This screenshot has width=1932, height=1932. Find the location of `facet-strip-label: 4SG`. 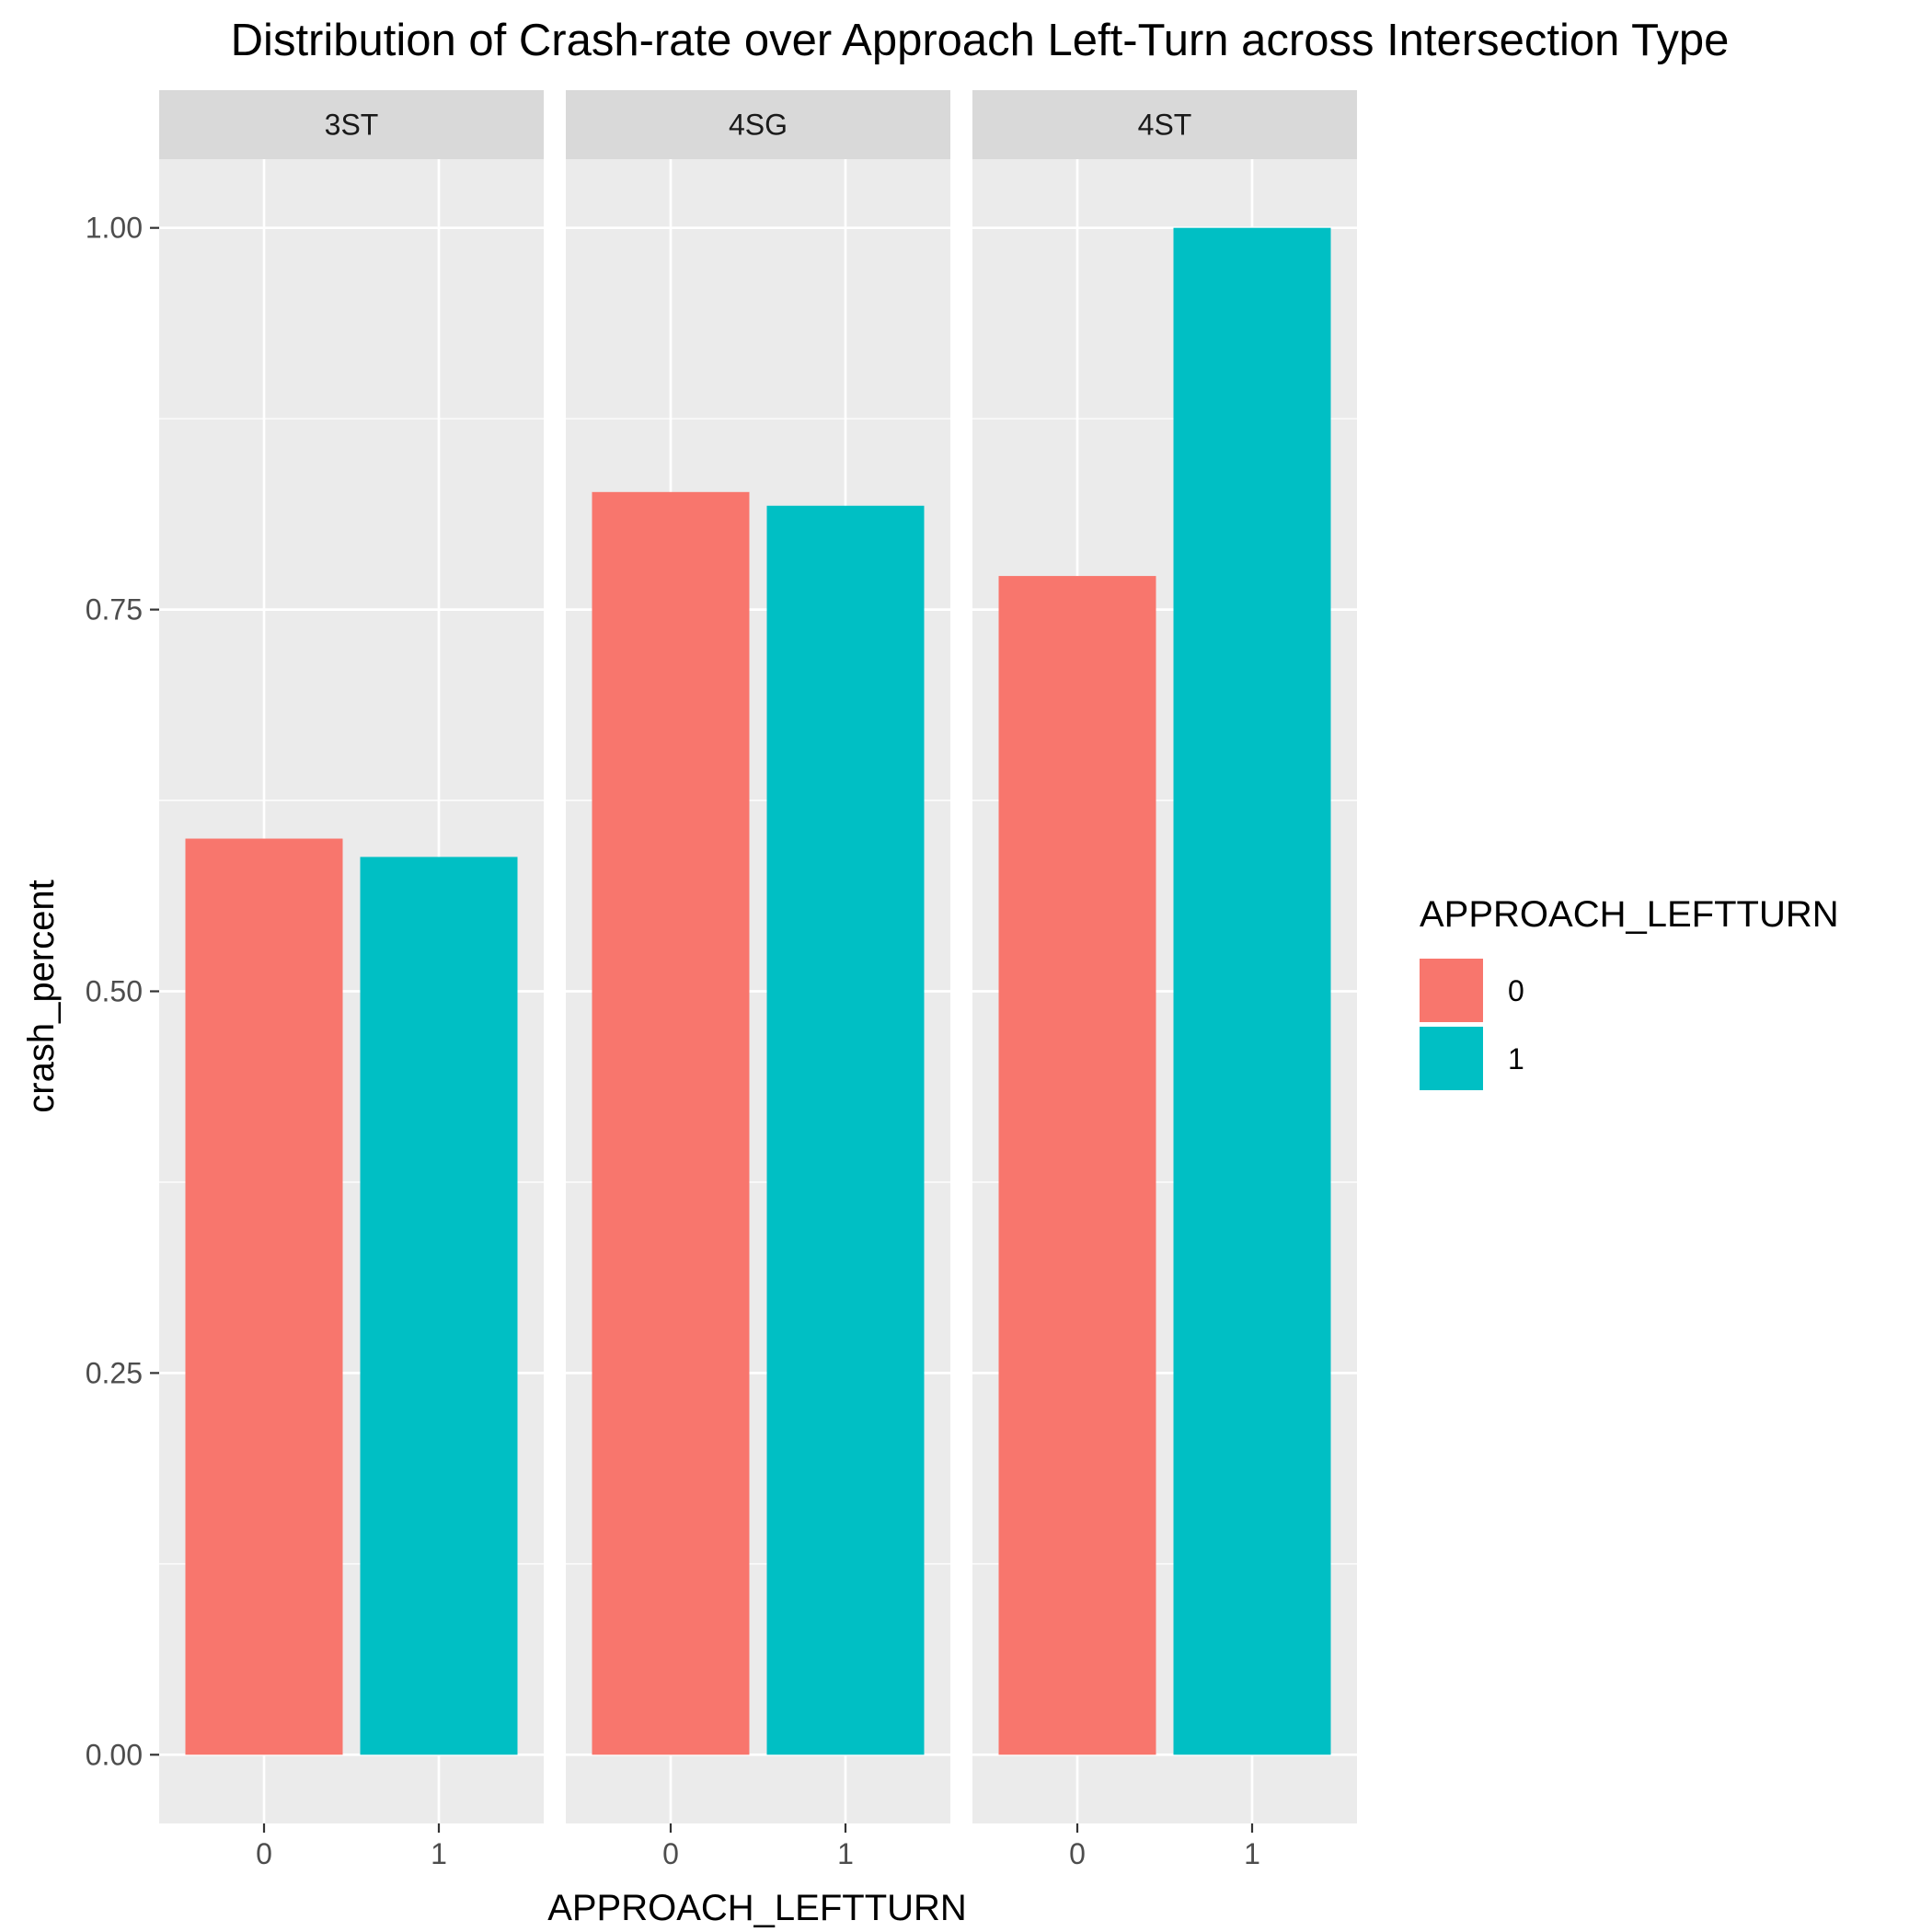

facet-strip-label: 4SG is located at coordinates (758, 126).